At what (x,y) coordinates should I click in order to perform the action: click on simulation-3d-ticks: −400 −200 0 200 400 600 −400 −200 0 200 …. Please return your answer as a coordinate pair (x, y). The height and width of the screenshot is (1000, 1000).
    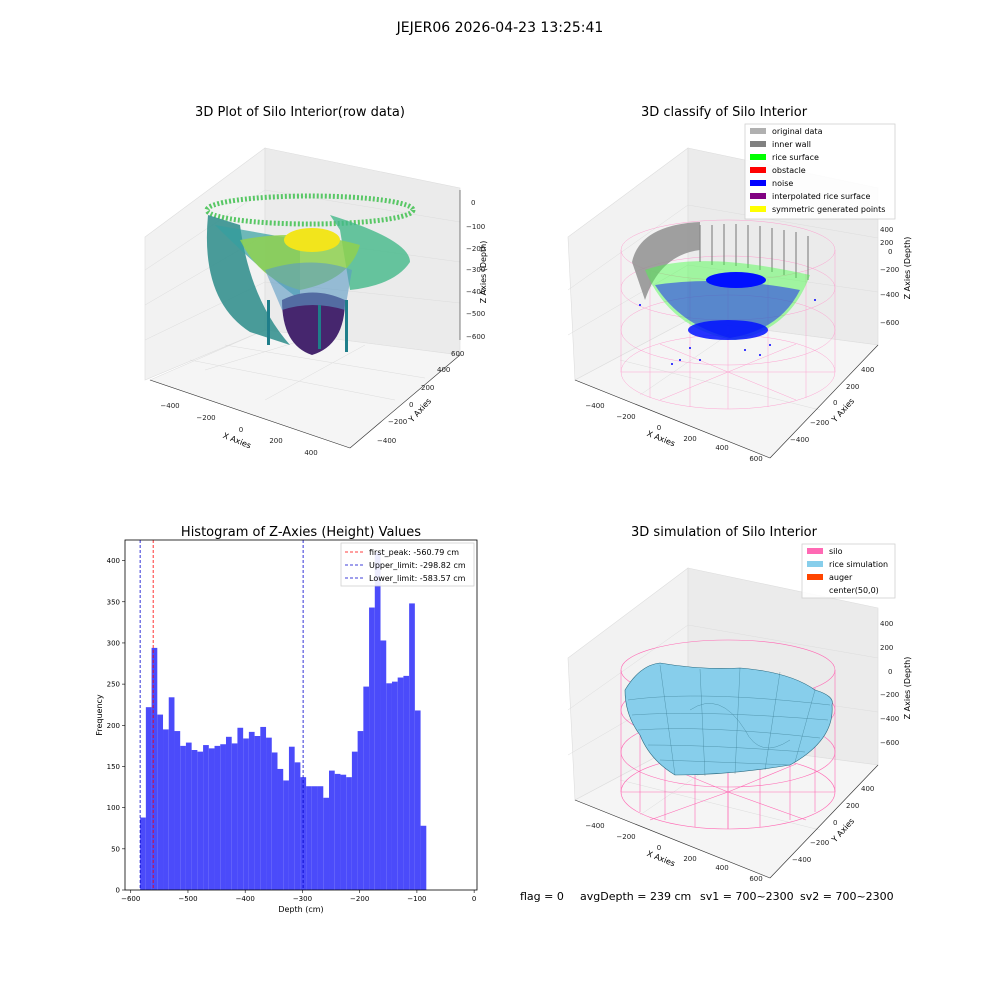
    Looking at the image, I should click on (742, 751).